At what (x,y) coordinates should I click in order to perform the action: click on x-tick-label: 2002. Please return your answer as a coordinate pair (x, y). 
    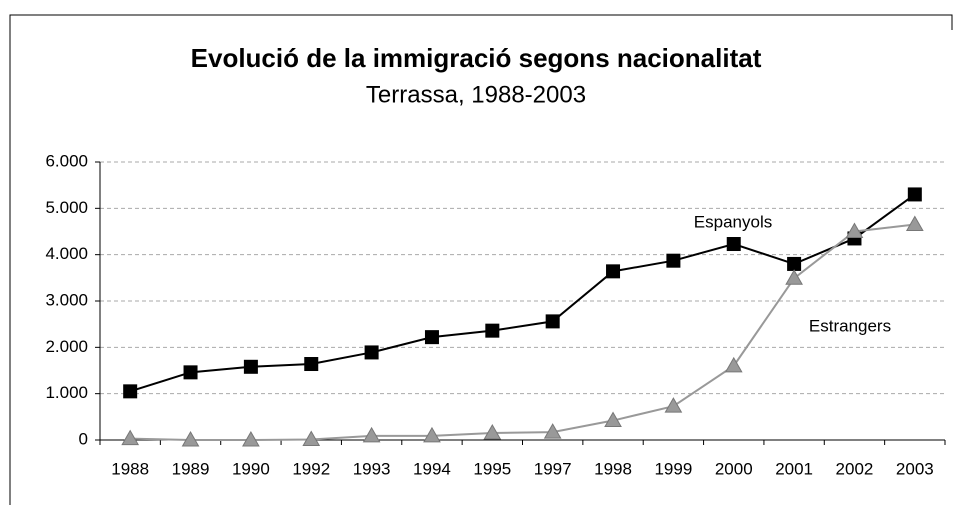
    Looking at the image, I should click on (855, 468).